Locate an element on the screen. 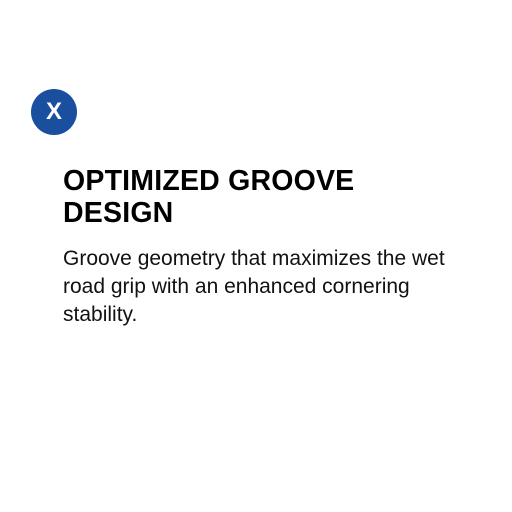 The image size is (512, 512). close-button: X is located at coordinates (54, 112).